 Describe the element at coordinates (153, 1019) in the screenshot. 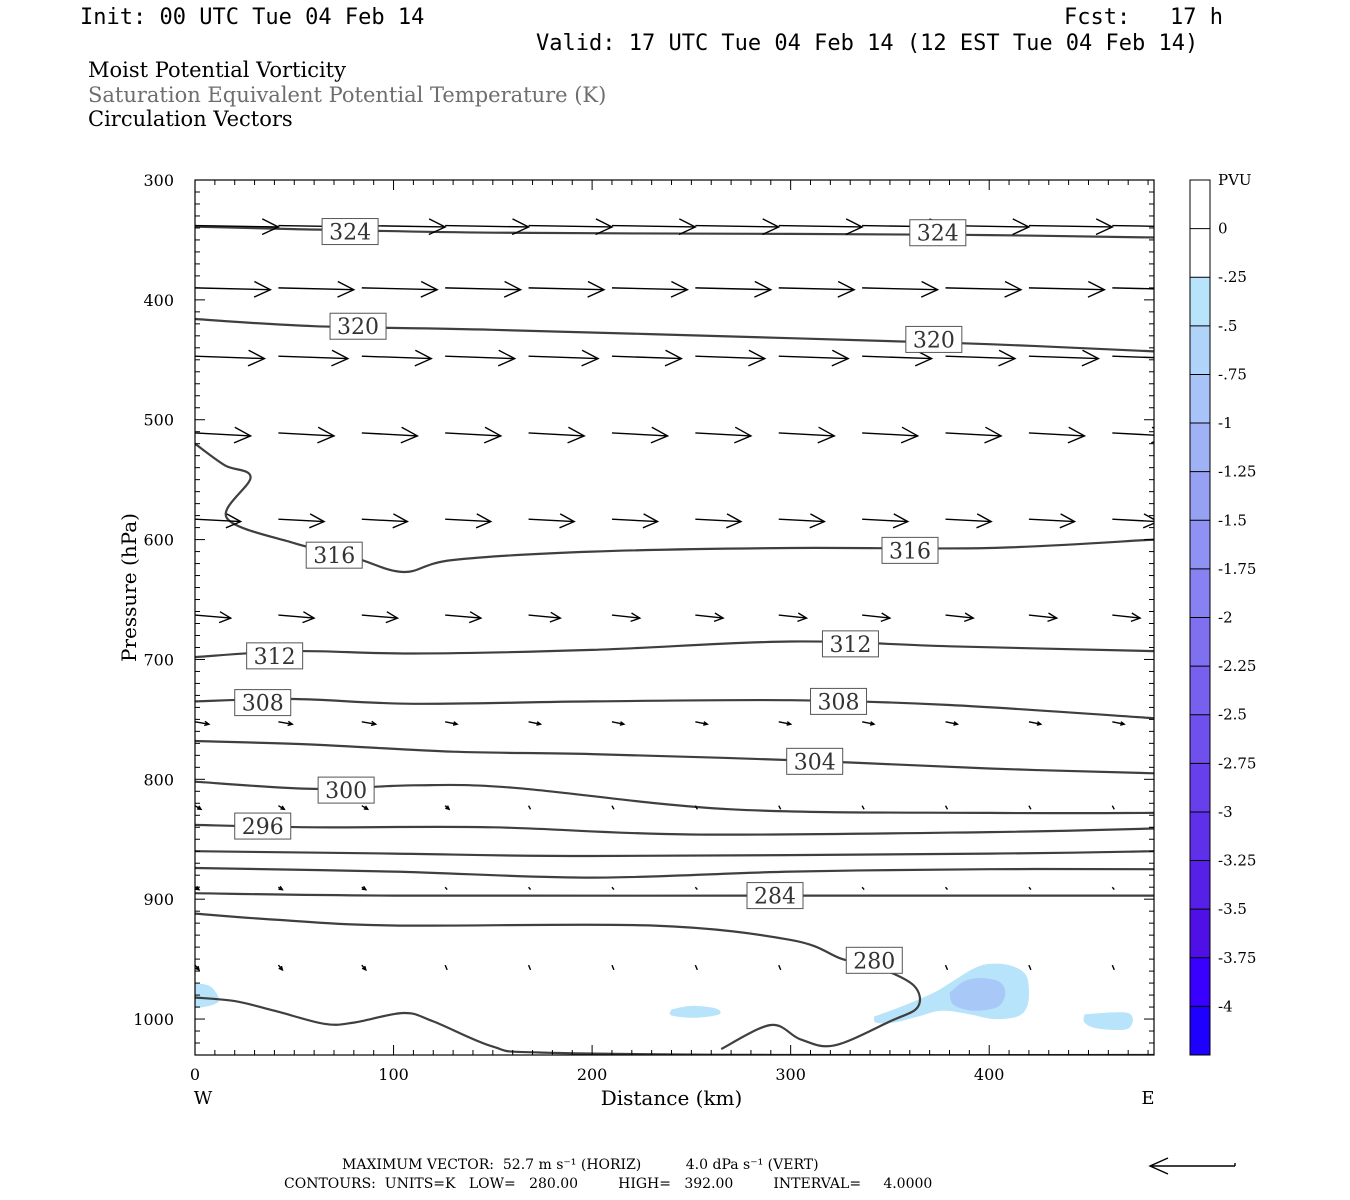

I see `y-tick-label: 1000` at that location.